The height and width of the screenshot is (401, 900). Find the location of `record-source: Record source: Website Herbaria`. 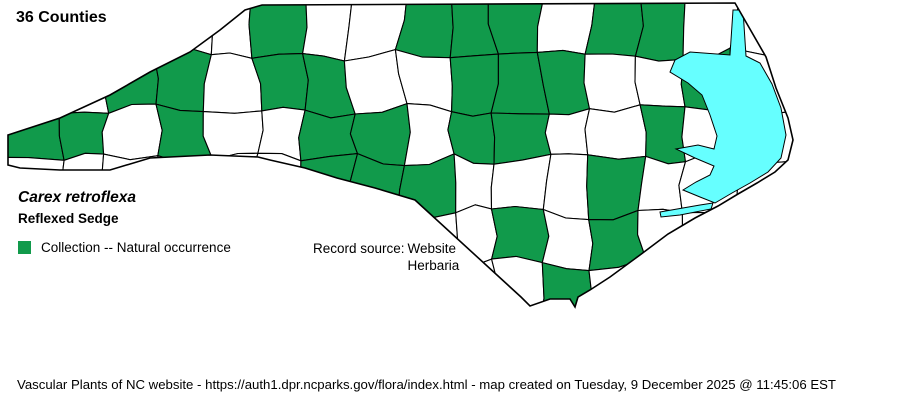

record-source: Record source: Website Herbaria is located at coordinates (386, 257).